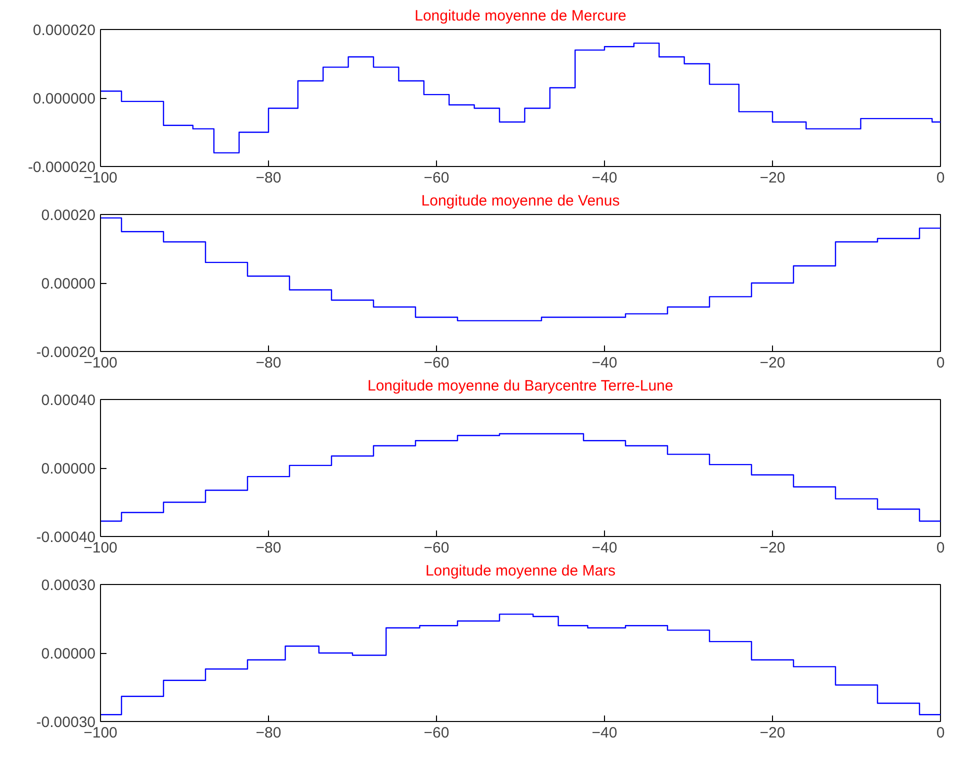 Image resolution: width=958 pixels, height=763 pixels. Describe the element at coordinates (66, 537) in the screenshot. I see `y-tick-label: -0.00040` at that location.